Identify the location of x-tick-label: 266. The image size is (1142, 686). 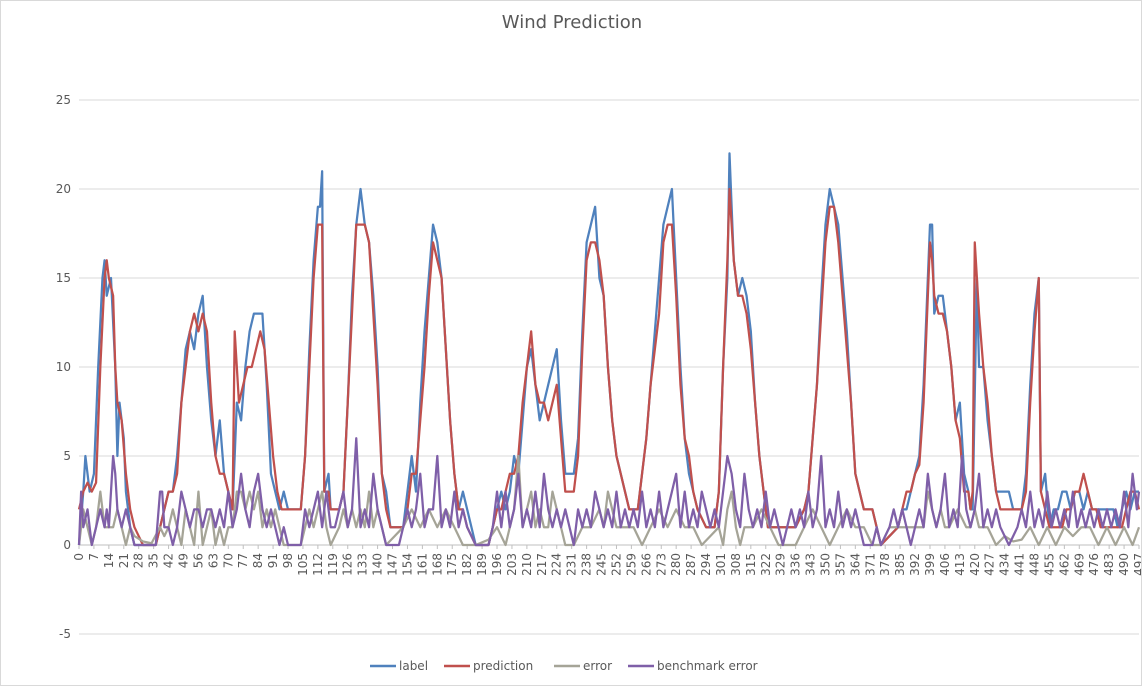
(646, 564).